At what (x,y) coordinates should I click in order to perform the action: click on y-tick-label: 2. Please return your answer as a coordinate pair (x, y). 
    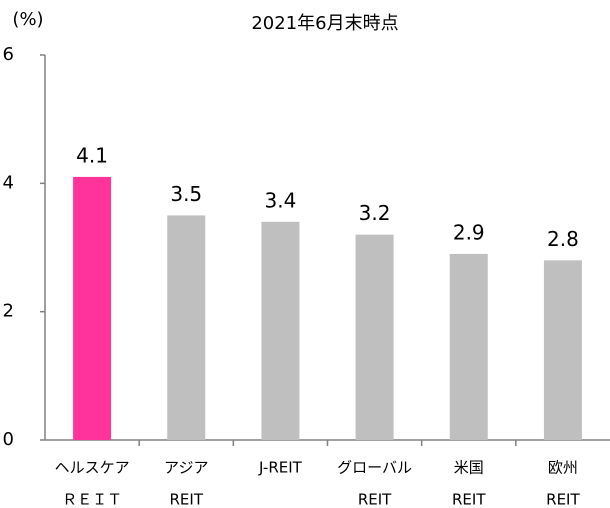
    Looking at the image, I should click on (8, 311).